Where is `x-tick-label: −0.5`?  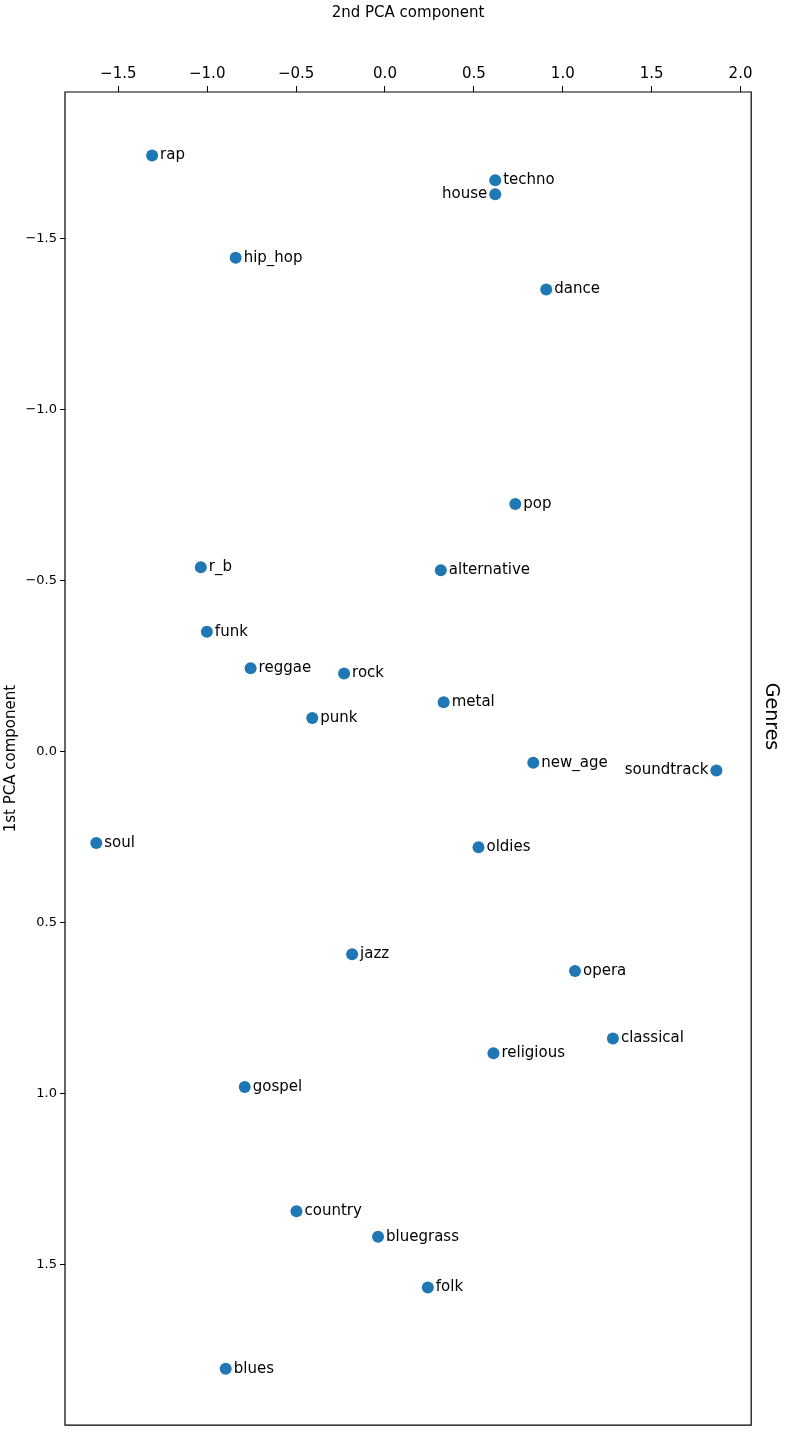
x-tick-label: −0.5 is located at coordinates (296, 72).